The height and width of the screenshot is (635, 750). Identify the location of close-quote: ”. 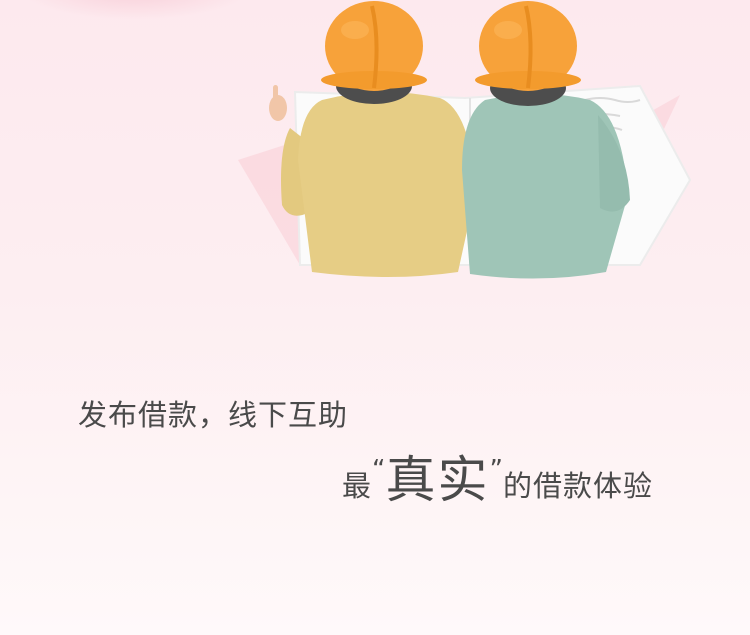
(496, 470).